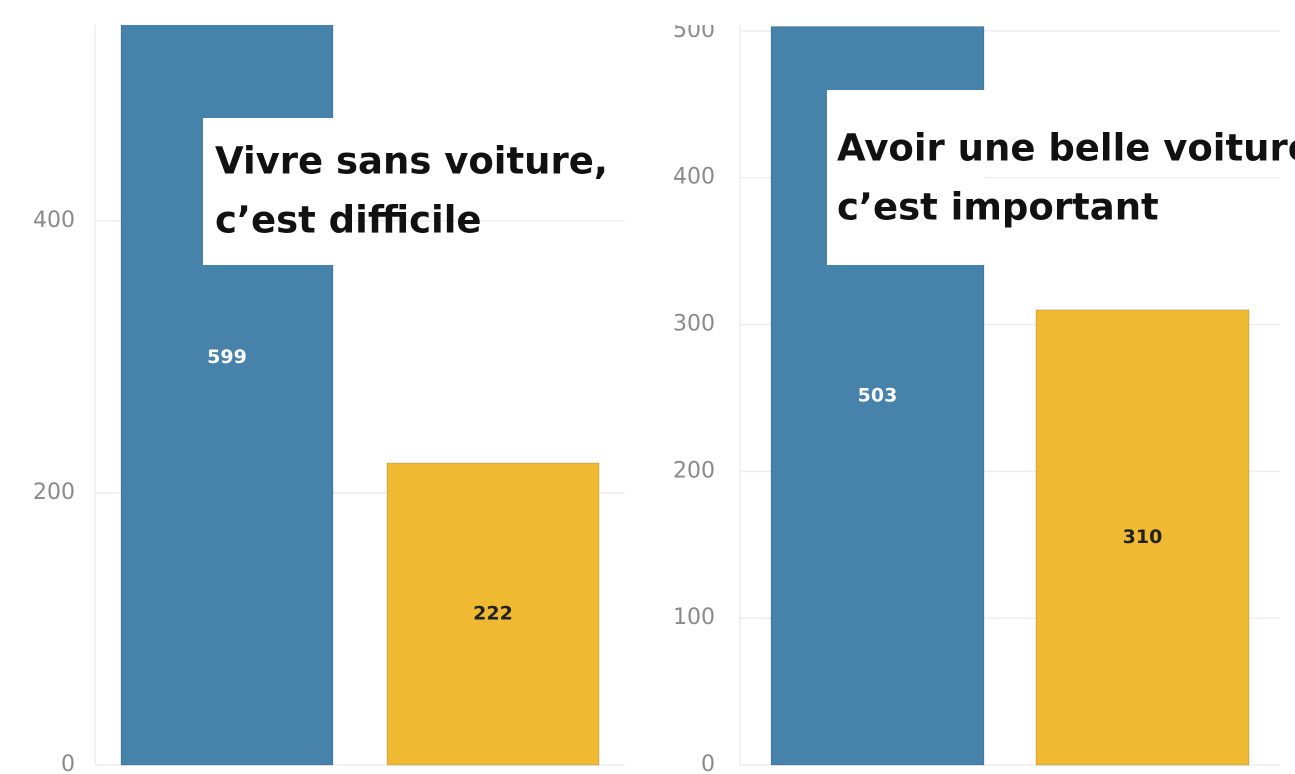 The width and height of the screenshot is (1295, 774). I want to click on annotation: Avoir une belle voiture, so click(1066, 148).